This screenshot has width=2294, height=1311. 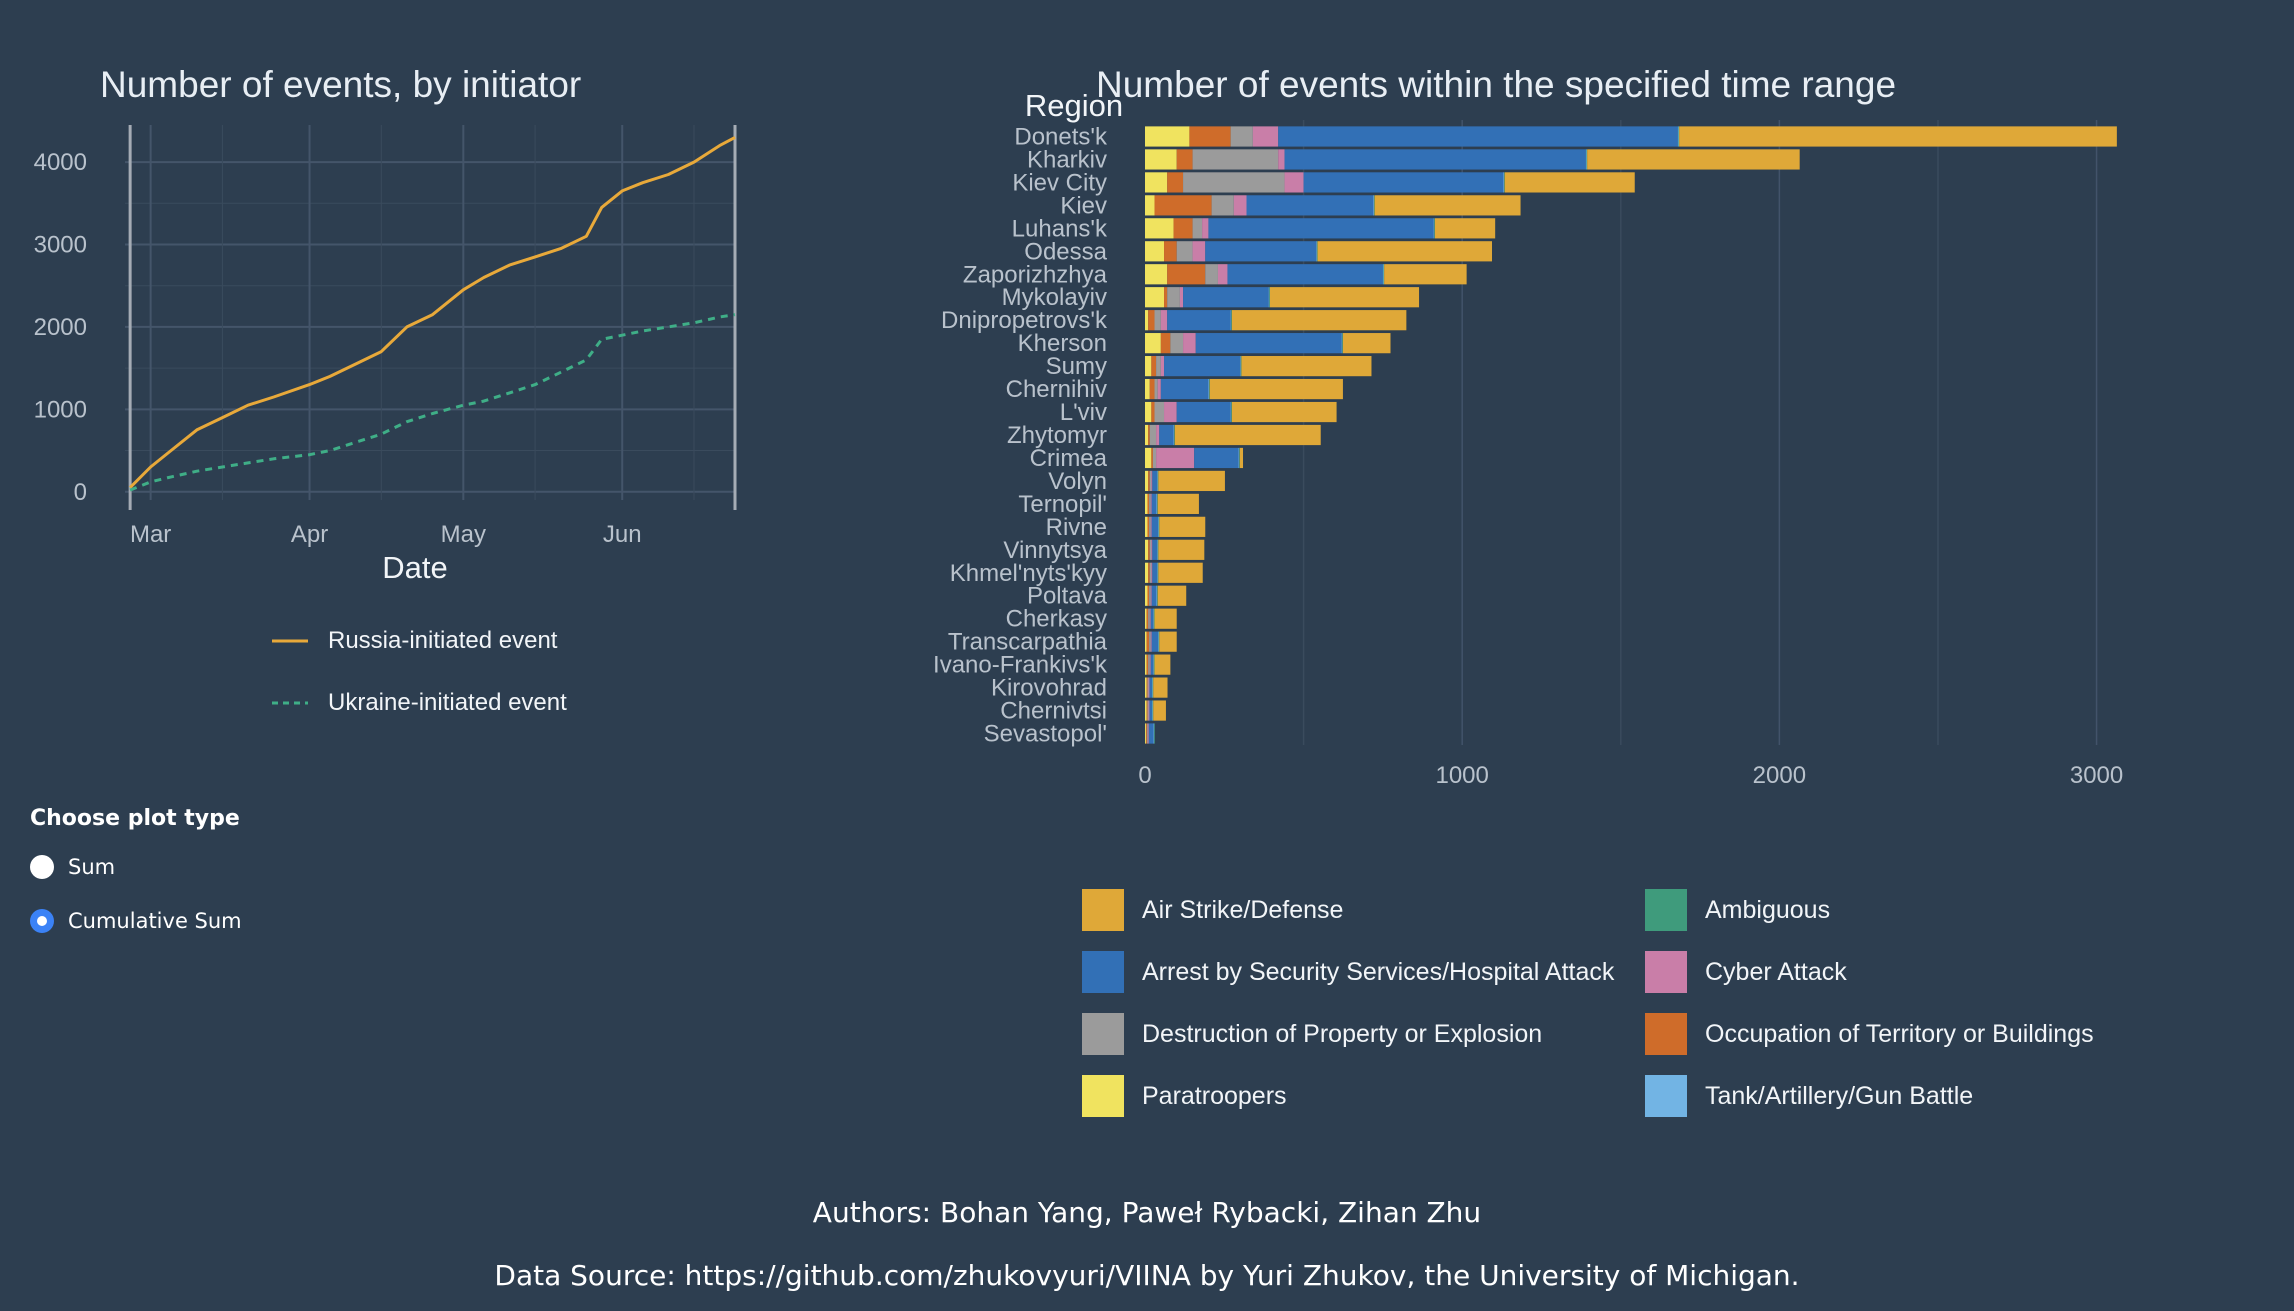 I want to click on line-y-tick-label: 1000, so click(x=60, y=409).